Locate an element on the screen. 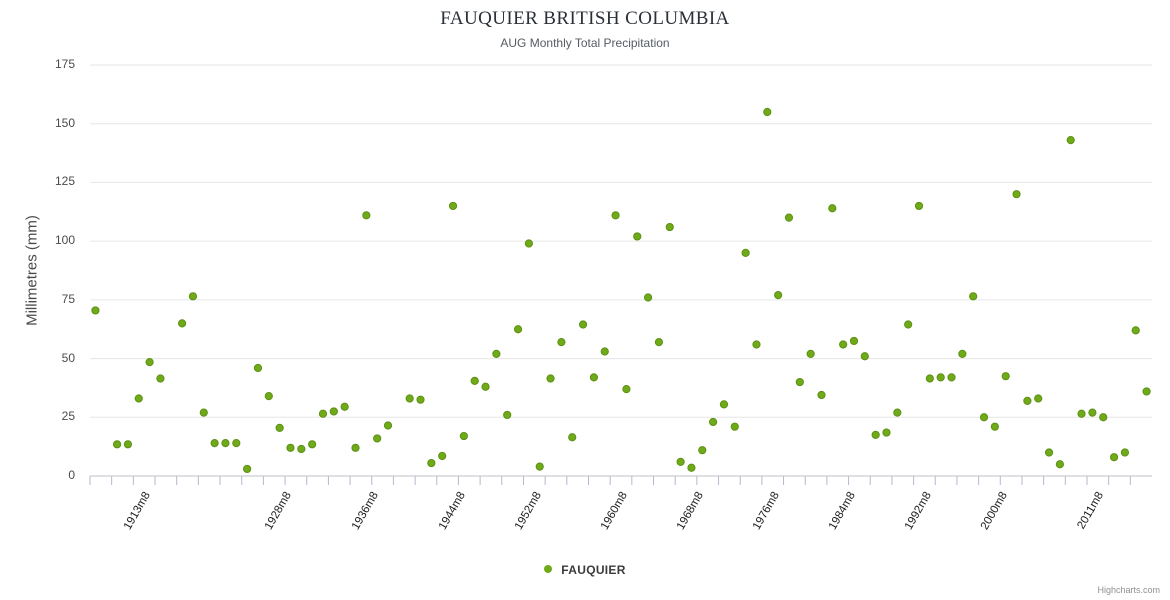 This screenshot has height=600, width=1170. highcharts-credit: Highcharts.com is located at coordinates (1128, 590).